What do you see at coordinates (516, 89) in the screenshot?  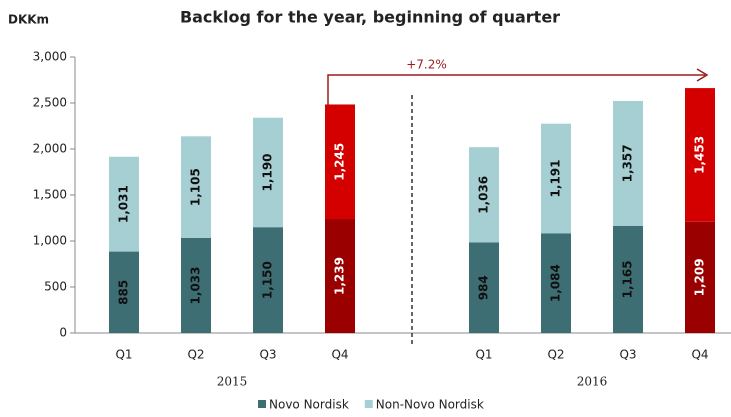 I see `annotation-arrow` at bounding box center [516, 89].